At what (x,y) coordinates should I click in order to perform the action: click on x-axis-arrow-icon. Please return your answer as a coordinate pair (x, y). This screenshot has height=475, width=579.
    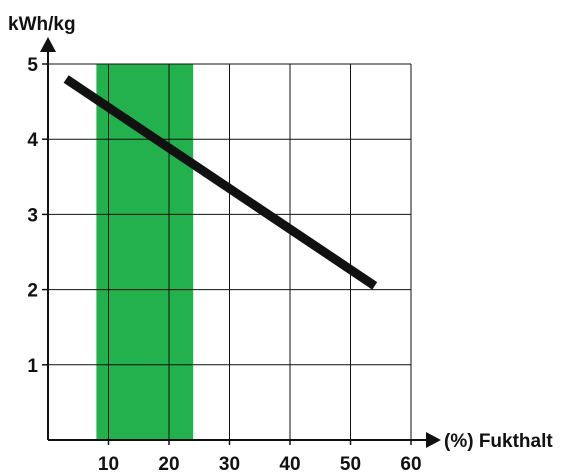
    Looking at the image, I should click on (433, 440).